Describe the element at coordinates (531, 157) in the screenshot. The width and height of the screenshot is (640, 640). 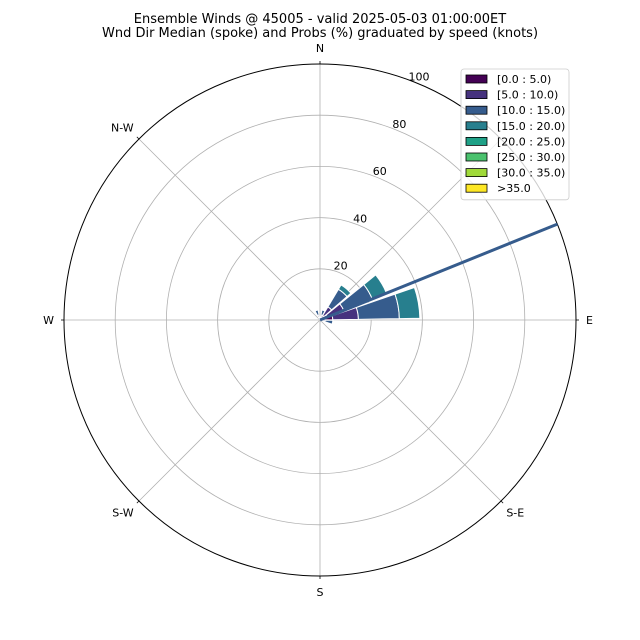
I see `legend-label-5: [25.0 : 30.0)` at that location.